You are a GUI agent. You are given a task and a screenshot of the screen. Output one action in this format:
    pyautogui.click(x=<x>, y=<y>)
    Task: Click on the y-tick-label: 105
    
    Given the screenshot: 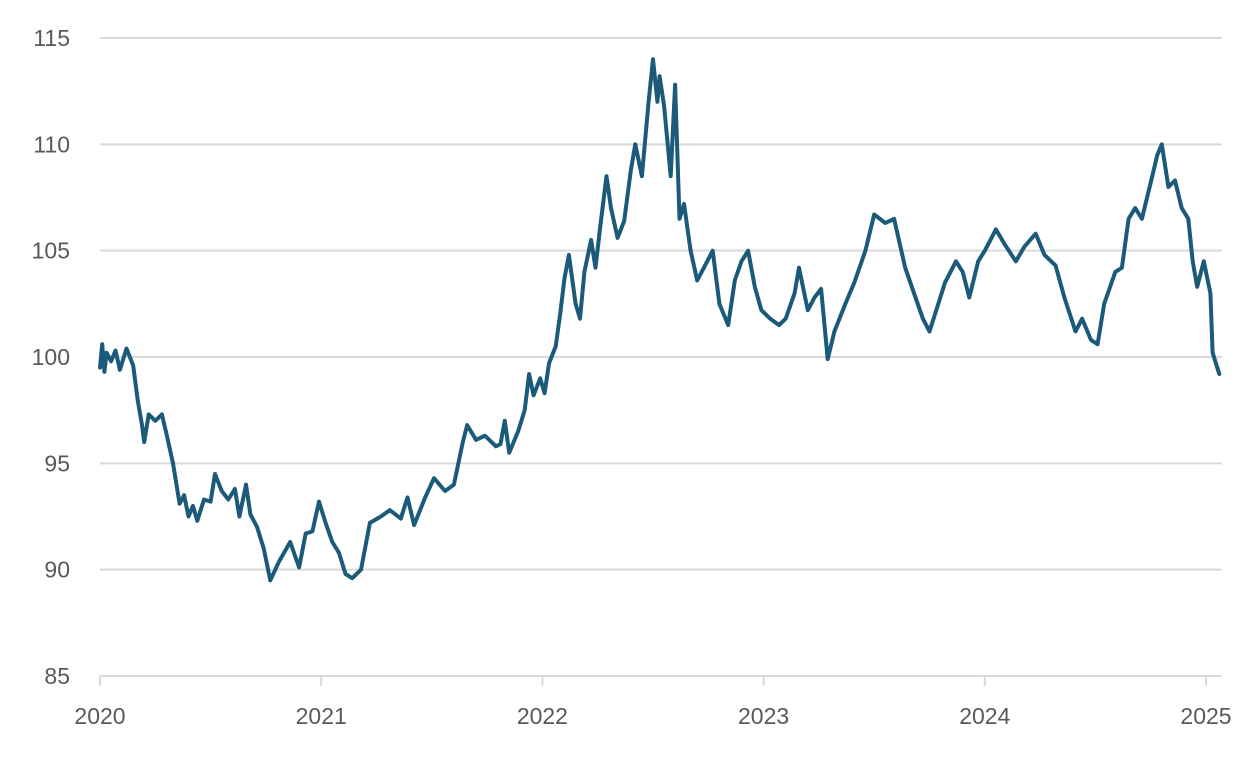 What is the action you would take?
    pyautogui.click(x=51, y=251)
    